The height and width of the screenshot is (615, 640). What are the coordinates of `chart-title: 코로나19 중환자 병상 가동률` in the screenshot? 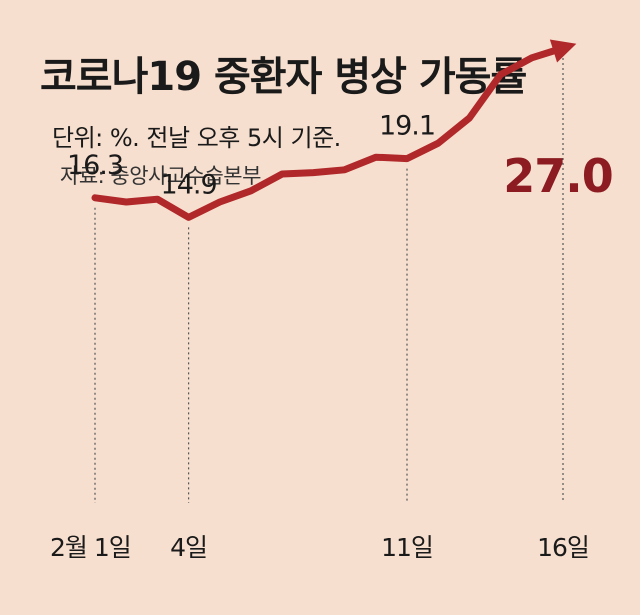 It's located at (283, 77).